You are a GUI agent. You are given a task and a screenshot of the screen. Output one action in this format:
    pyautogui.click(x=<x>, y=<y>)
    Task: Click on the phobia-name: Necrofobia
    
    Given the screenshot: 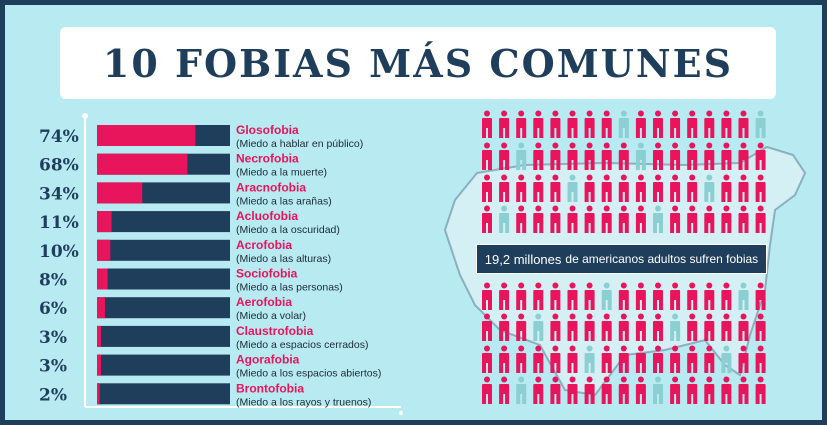 What is the action you would take?
    pyautogui.click(x=267, y=159)
    